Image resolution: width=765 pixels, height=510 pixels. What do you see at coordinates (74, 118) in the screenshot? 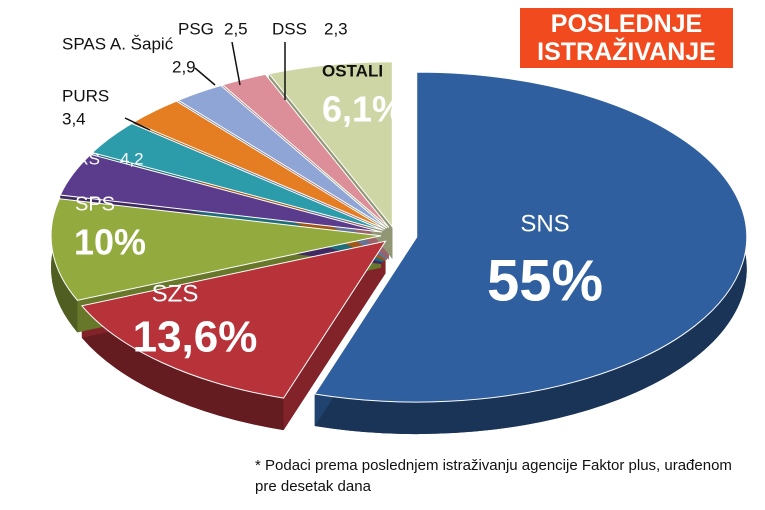
I see `value-label: 3,4` at bounding box center [74, 118].